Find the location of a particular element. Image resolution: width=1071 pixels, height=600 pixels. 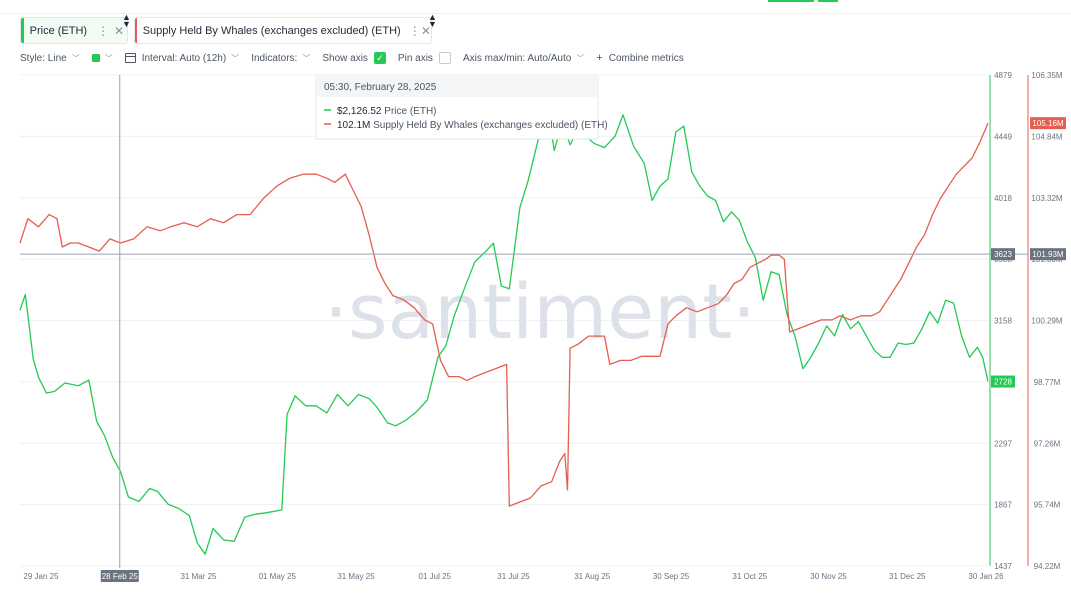

x-tick-label: 31 Mar 25 is located at coordinates (198, 576).